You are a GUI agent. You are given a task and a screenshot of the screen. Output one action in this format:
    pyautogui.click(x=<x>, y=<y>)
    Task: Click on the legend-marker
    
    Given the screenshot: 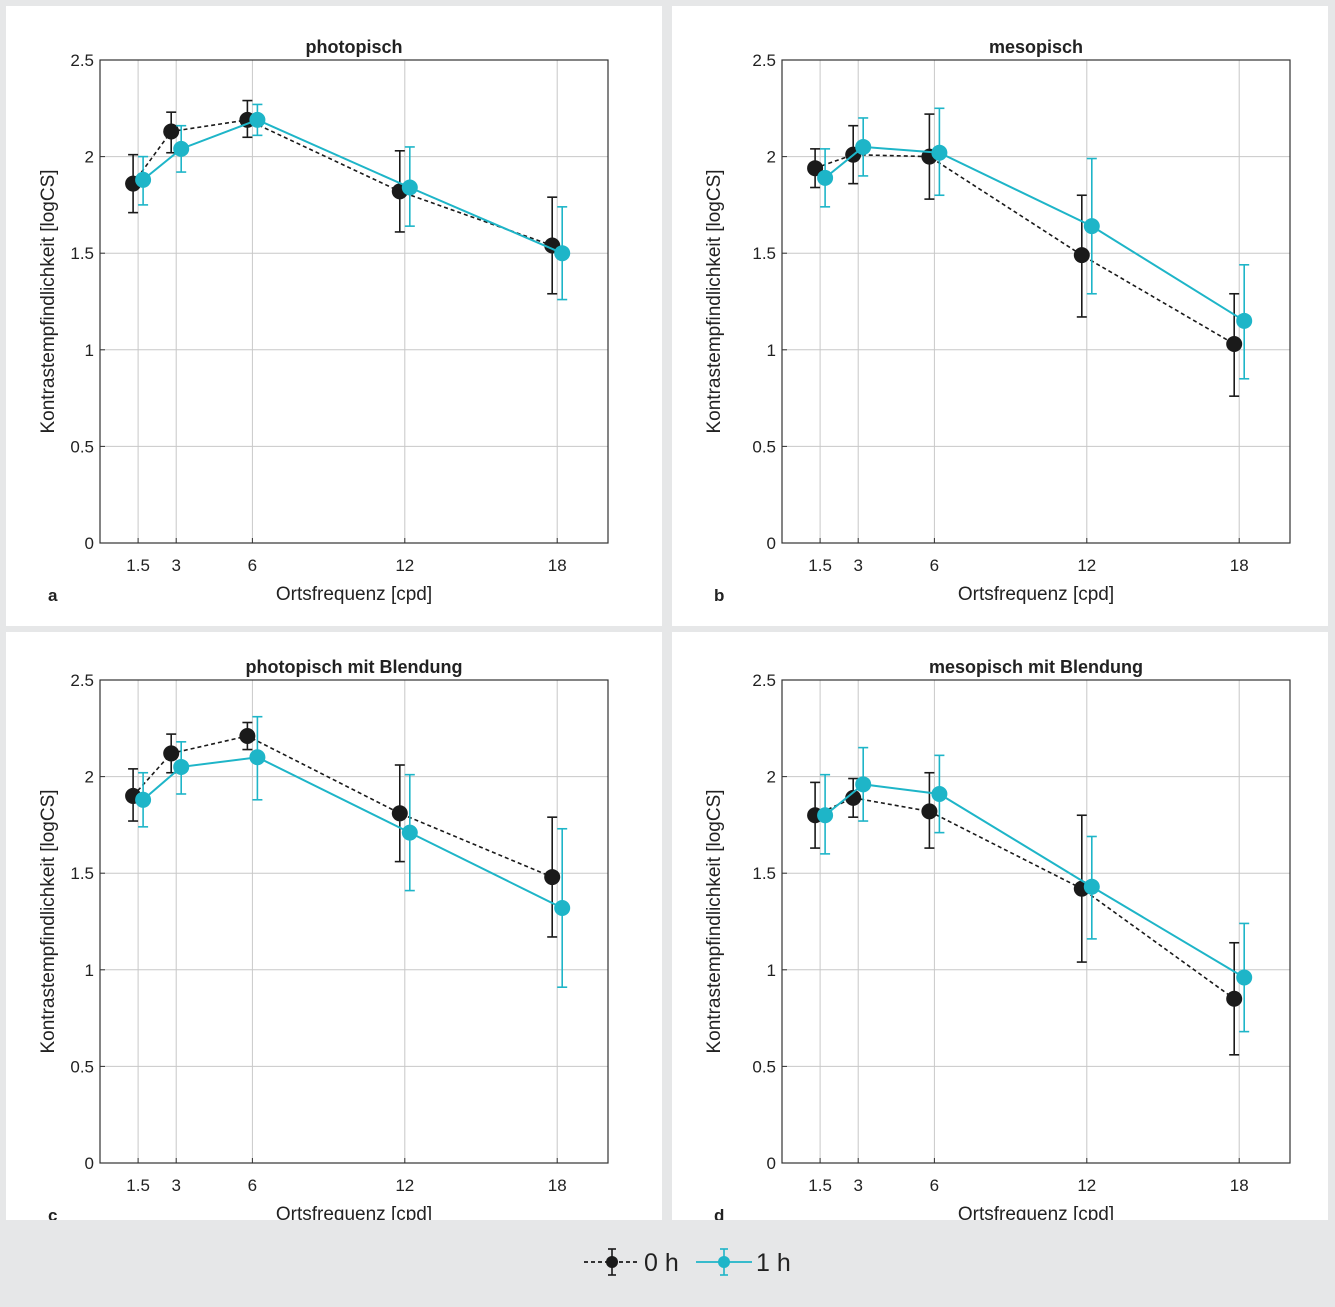 What is the action you would take?
    pyautogui.click(x=724, y=1262)
    